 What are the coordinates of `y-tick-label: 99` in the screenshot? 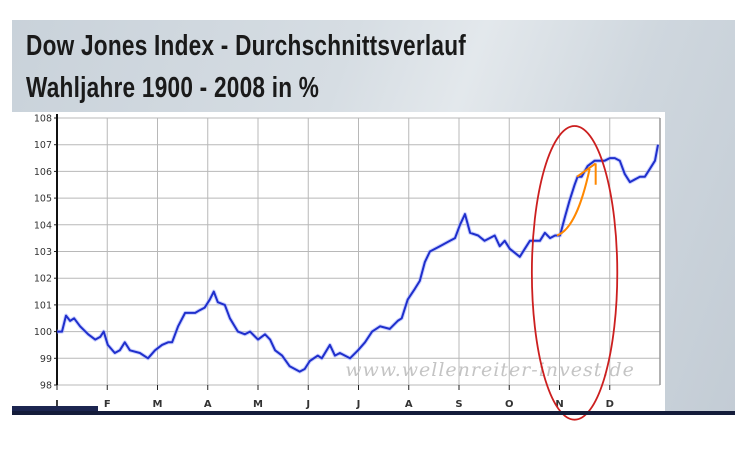 It's located at (46, 359).